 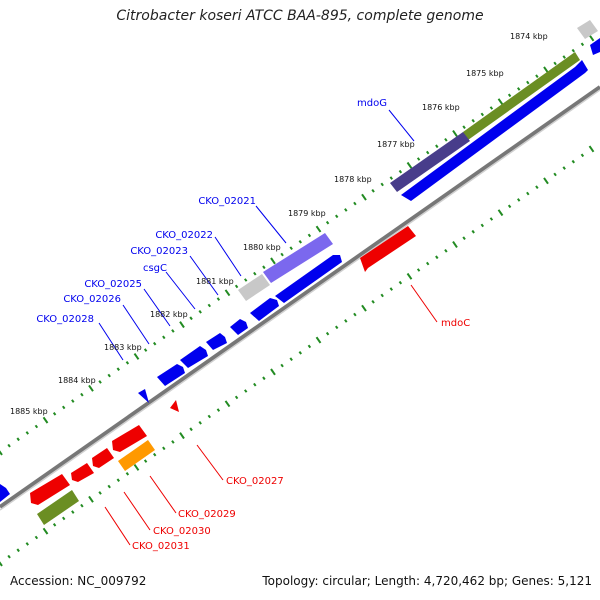 I want to click on gene-CKO_02026-arrow, so click(x=171, y=375).